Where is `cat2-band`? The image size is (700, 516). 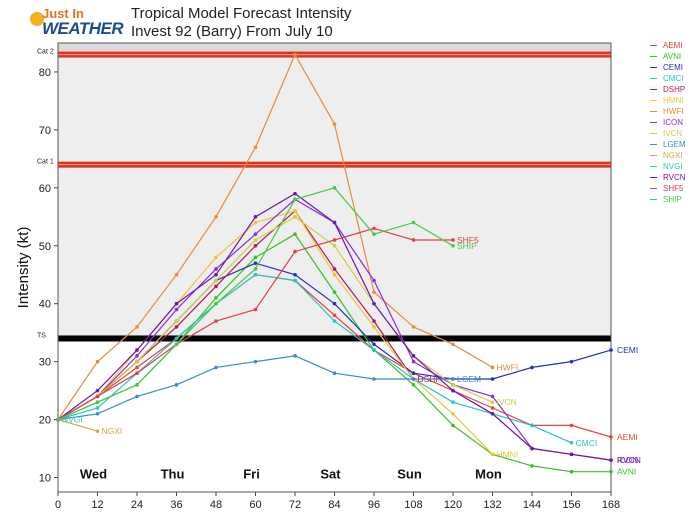 cat2-band is located at coordinates (334, 49).